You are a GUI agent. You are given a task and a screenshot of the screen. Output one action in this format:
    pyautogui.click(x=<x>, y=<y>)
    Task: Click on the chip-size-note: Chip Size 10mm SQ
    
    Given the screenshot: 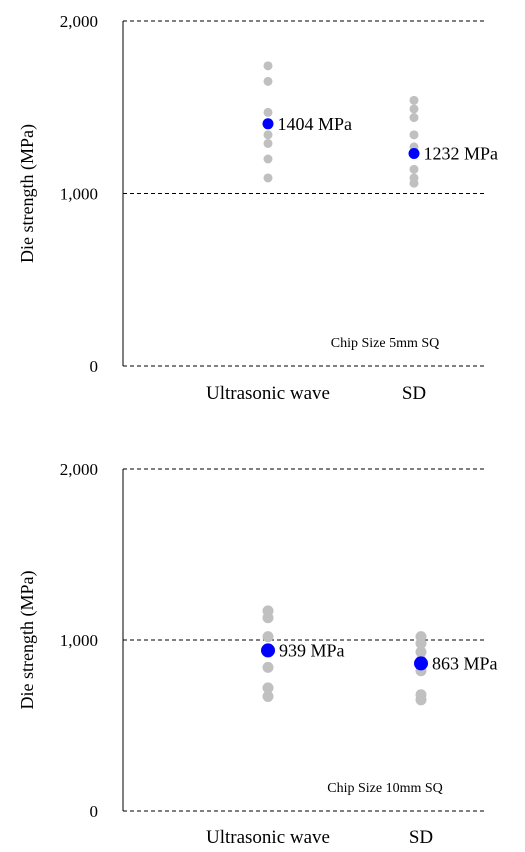 What is the action you would take?
    pyautogui.click(x=385, y=788)
    